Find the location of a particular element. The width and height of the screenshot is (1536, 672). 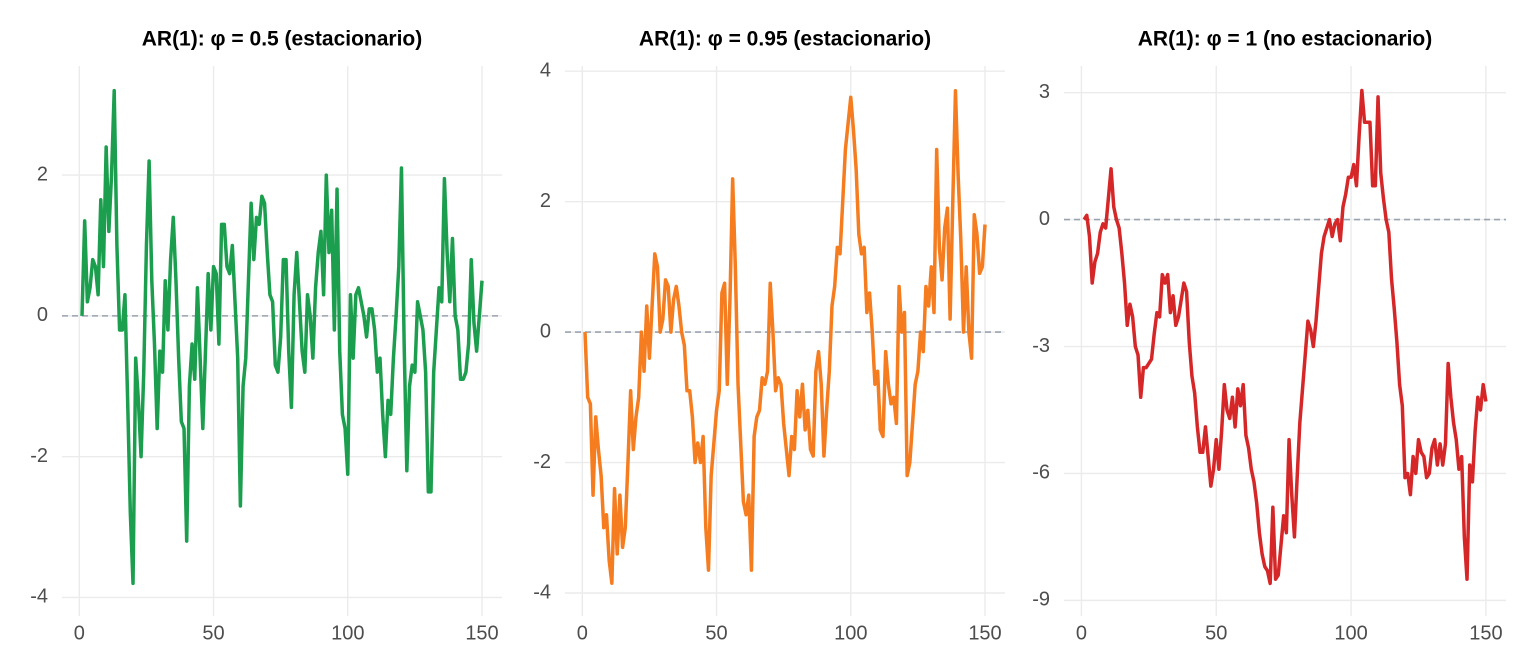

panel-title: AR(1): φ = 0.95 (estacionario) is located at coordinates (785, 39).